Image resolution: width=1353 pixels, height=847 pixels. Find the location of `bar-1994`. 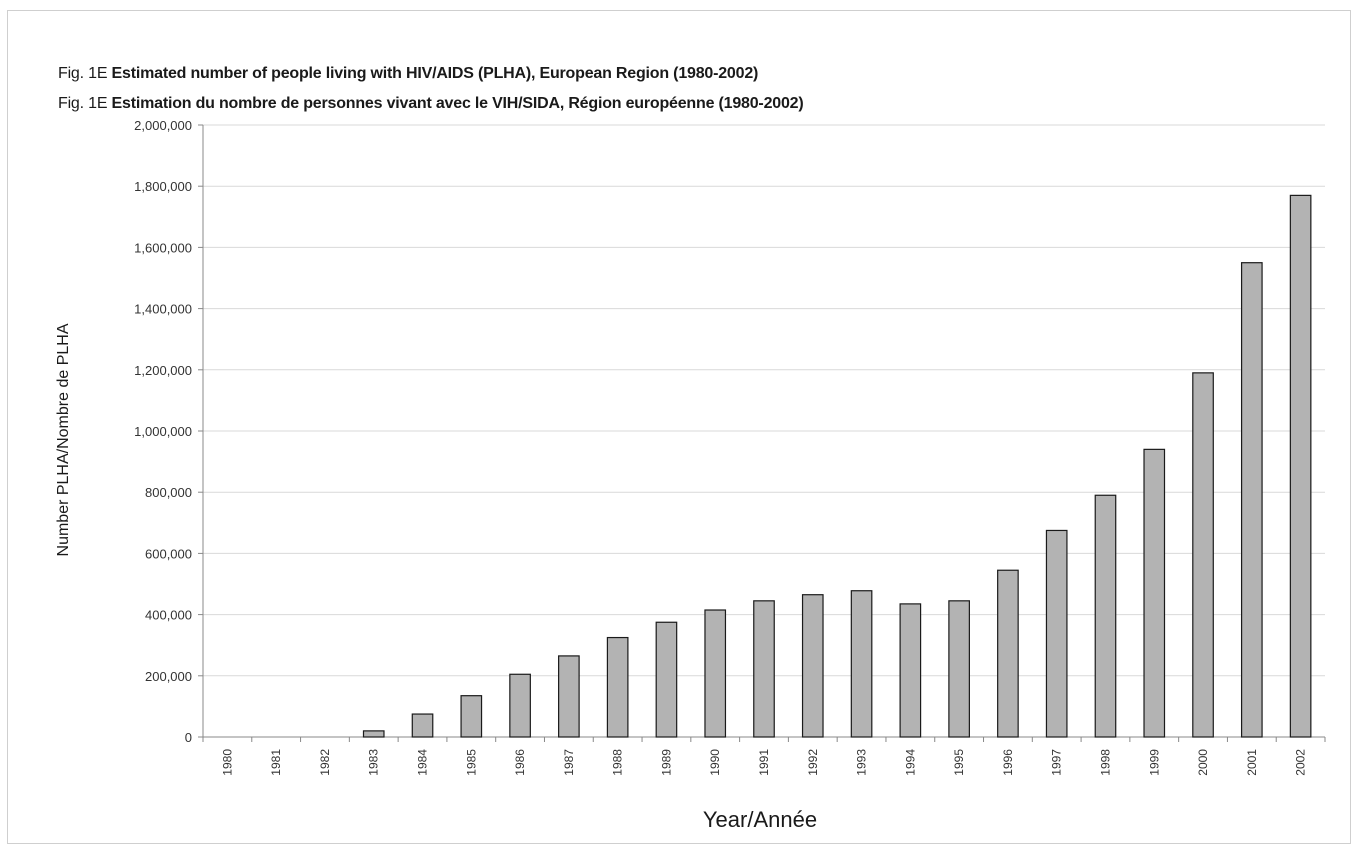

bar-1994 is located at coordinates (910, 670).